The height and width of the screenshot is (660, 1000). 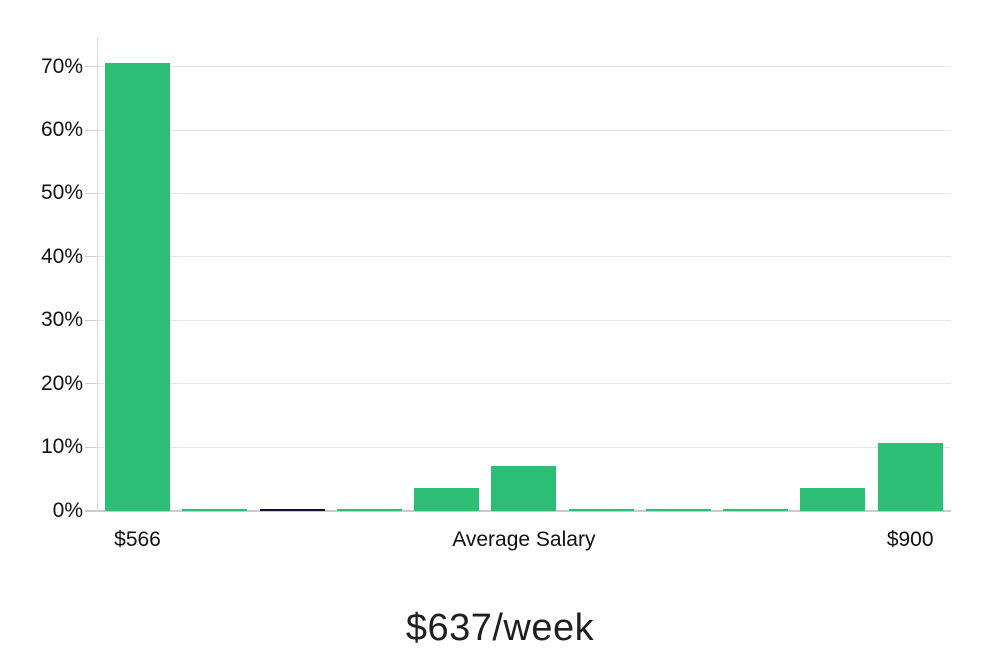 I want to click on y-tick-label: 0%, so click(x=67, y=510).